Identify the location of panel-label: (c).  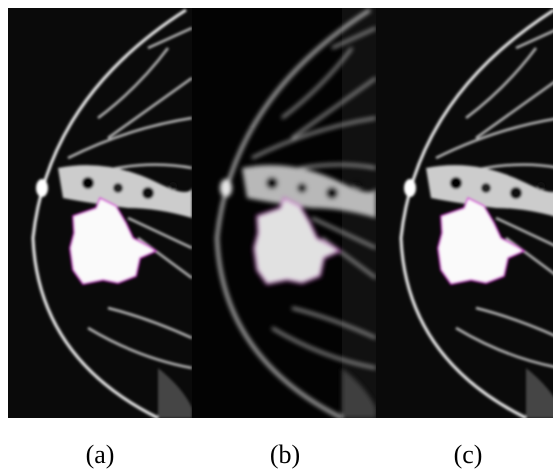
(468, 454).